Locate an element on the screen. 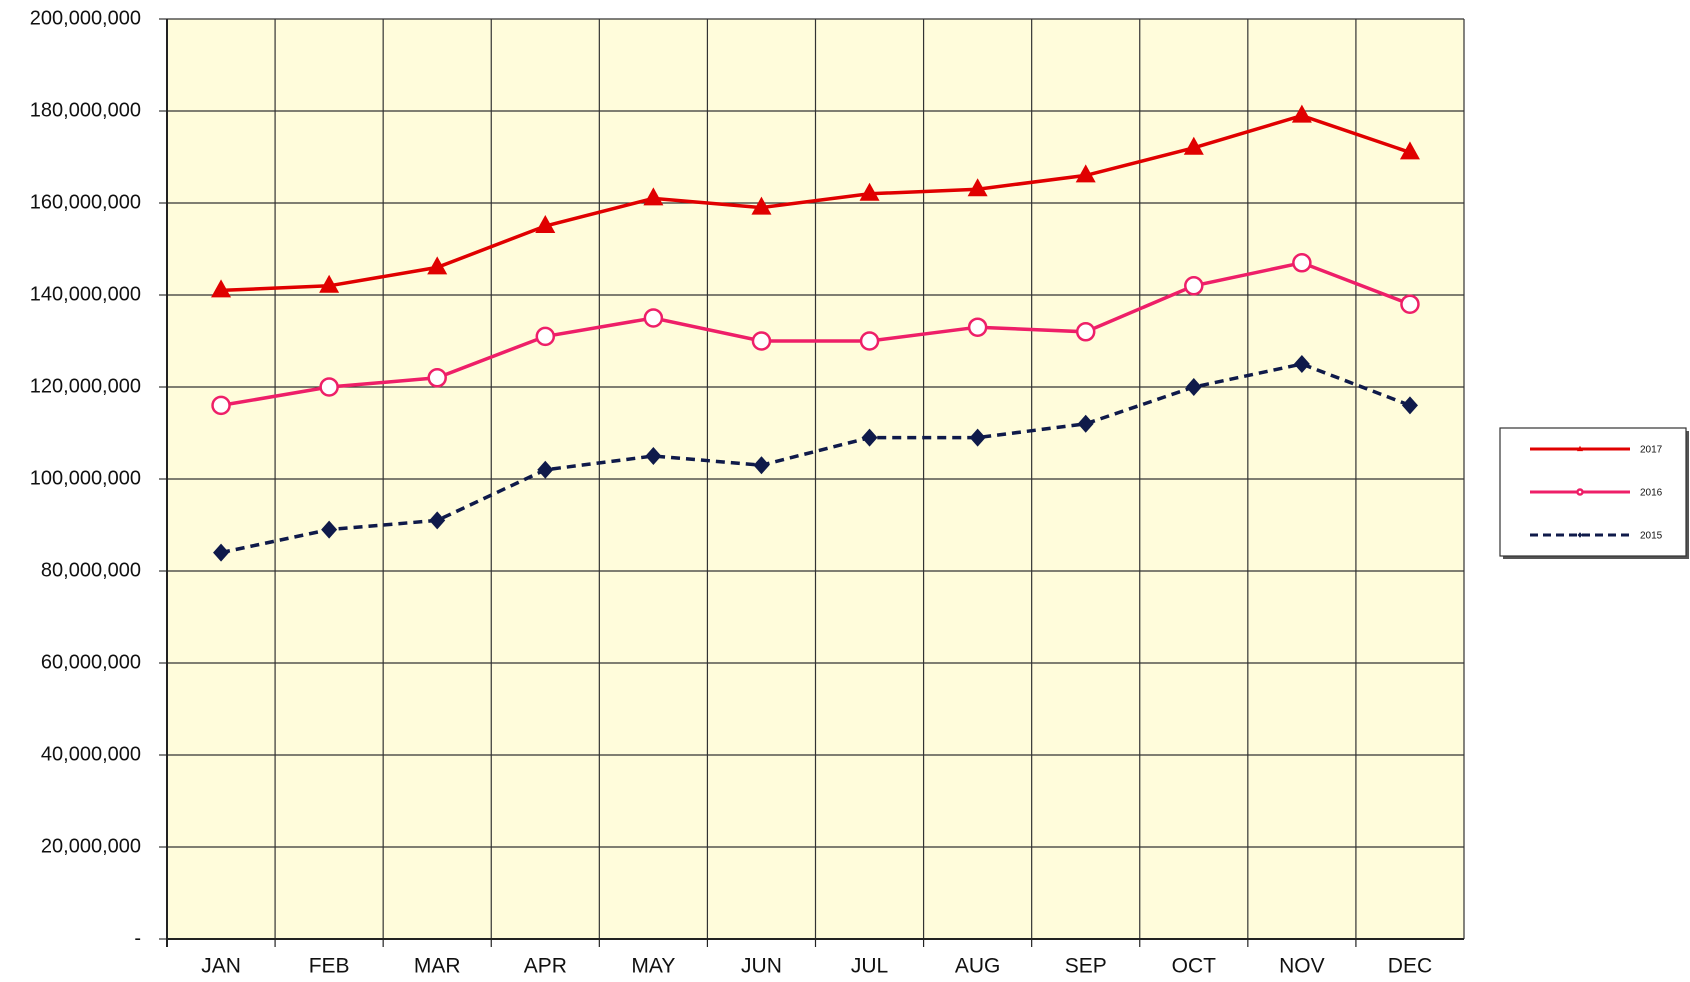 Image resolution: width=1690 pixels, height=982 pixels. x-tick-label: OCT is located at coordinates (1194, 966).